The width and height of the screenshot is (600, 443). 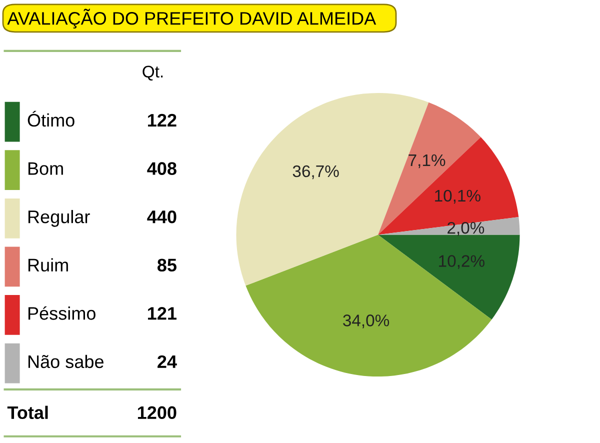 I want to click on legend-label: Péssimo, so click(x=62, y=313).